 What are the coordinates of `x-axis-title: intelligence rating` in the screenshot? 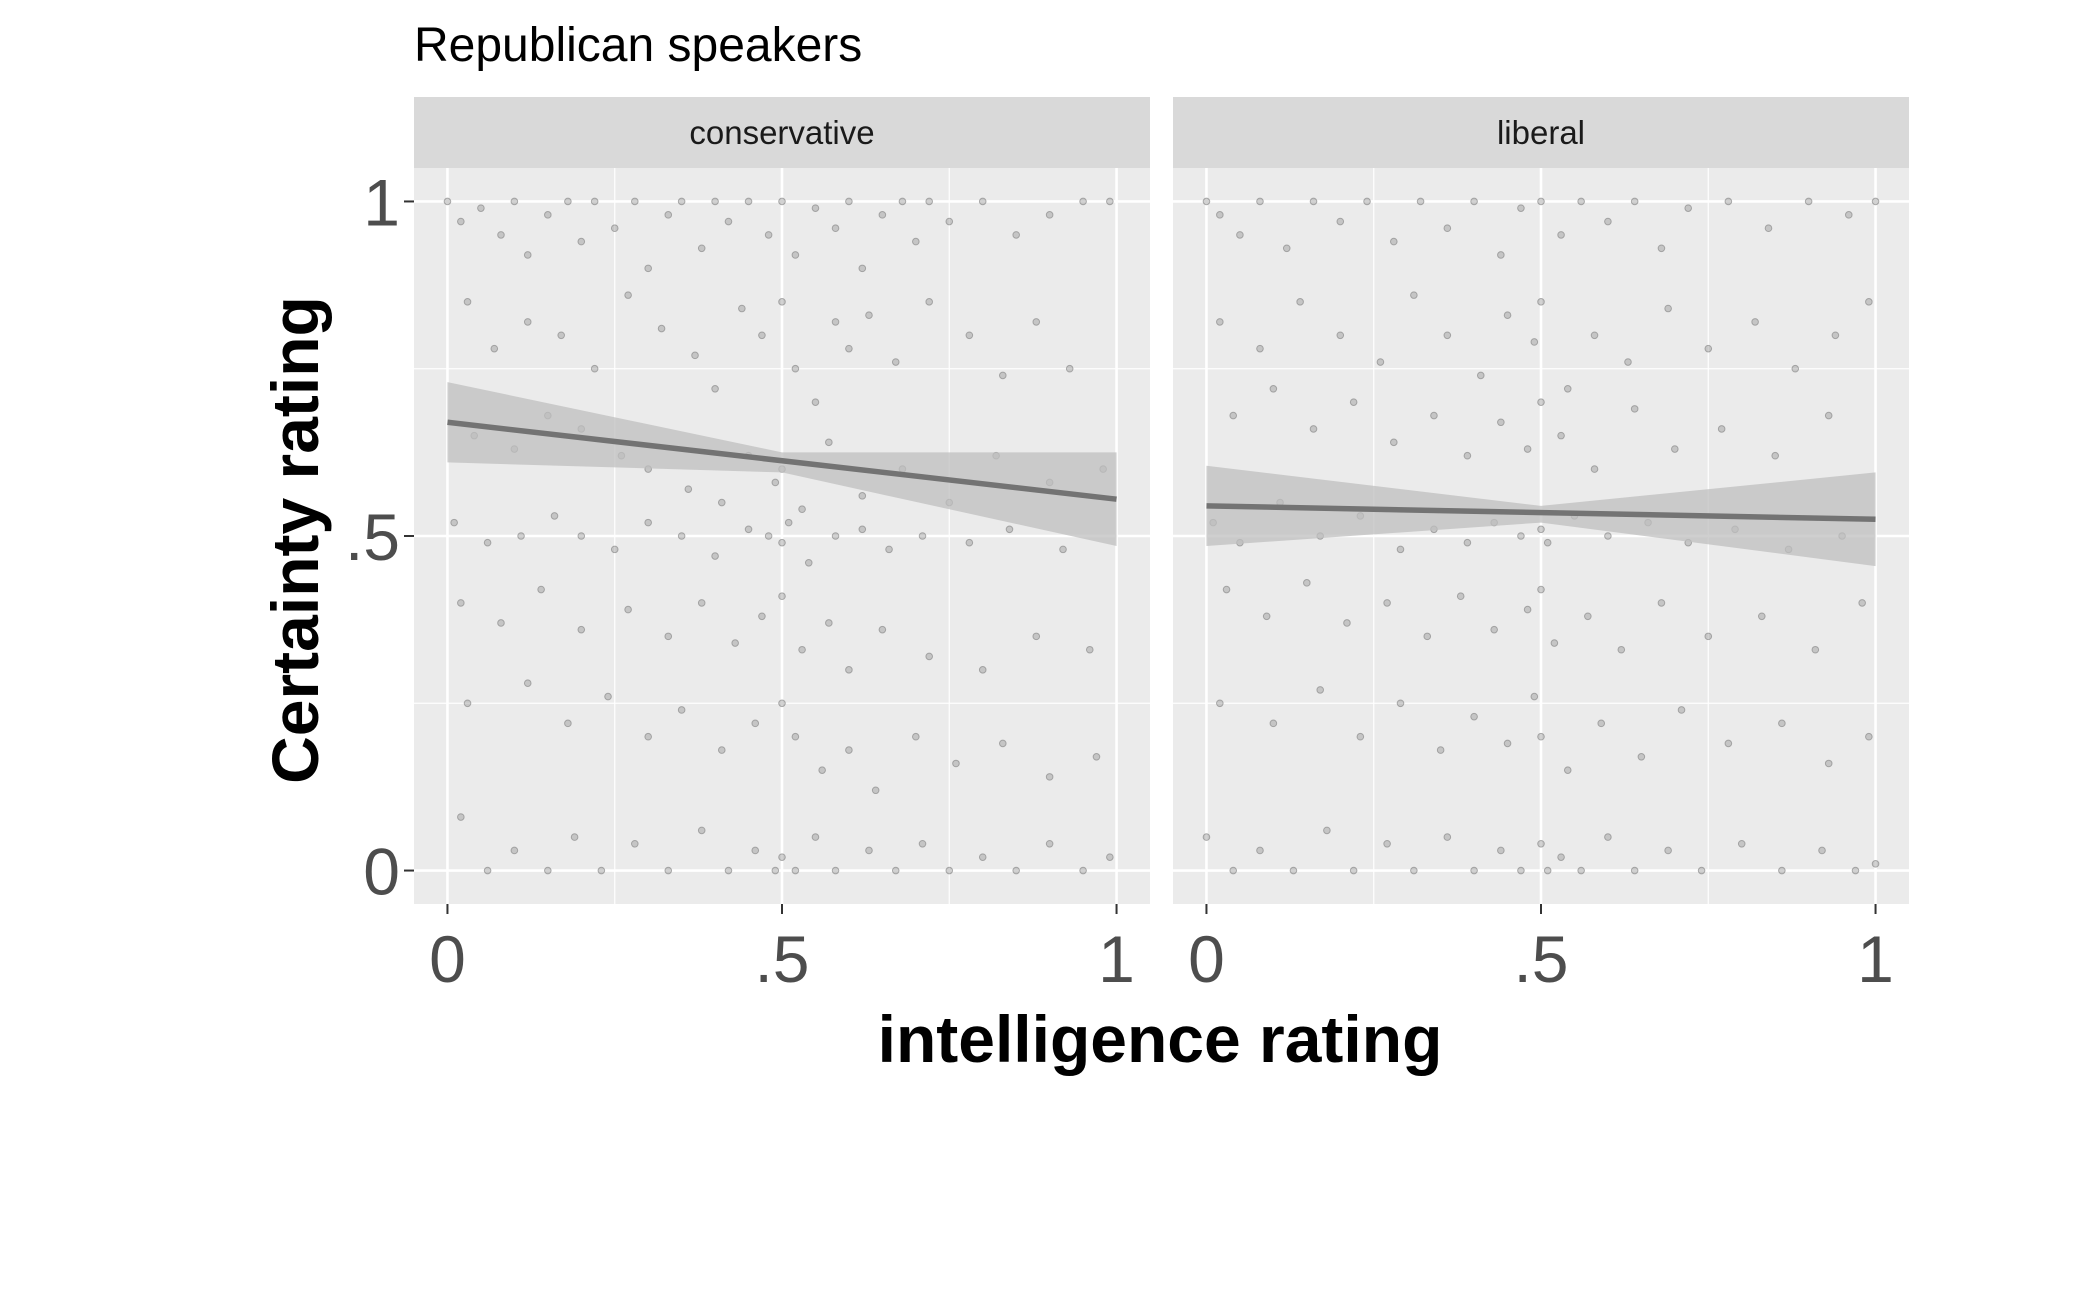 It's located at (1160, 1039).